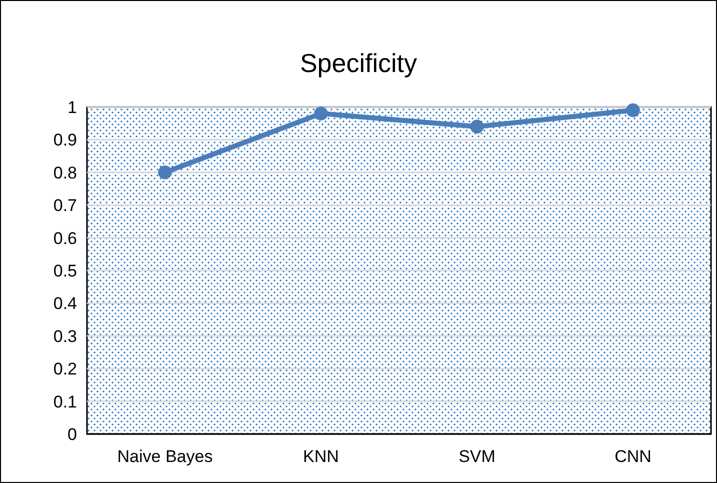 Image resolution: width=717 pixels, height=483 pixels. I want to click on y-tick-label: 0.2, so click(65, 369).